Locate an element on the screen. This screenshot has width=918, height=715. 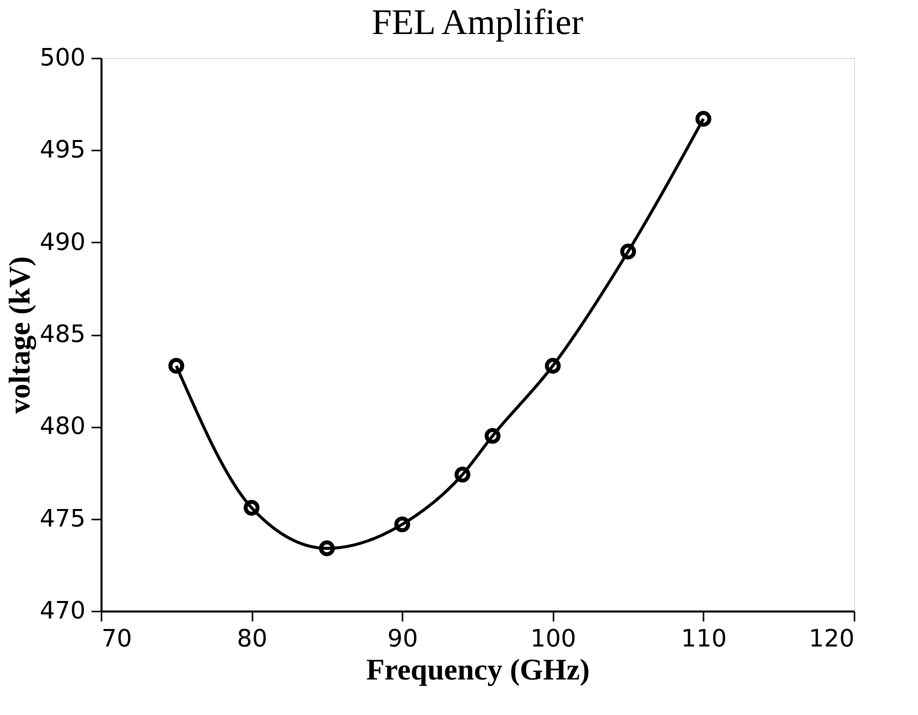
y-tick-label: 500 is located at coordinates (63, 58).